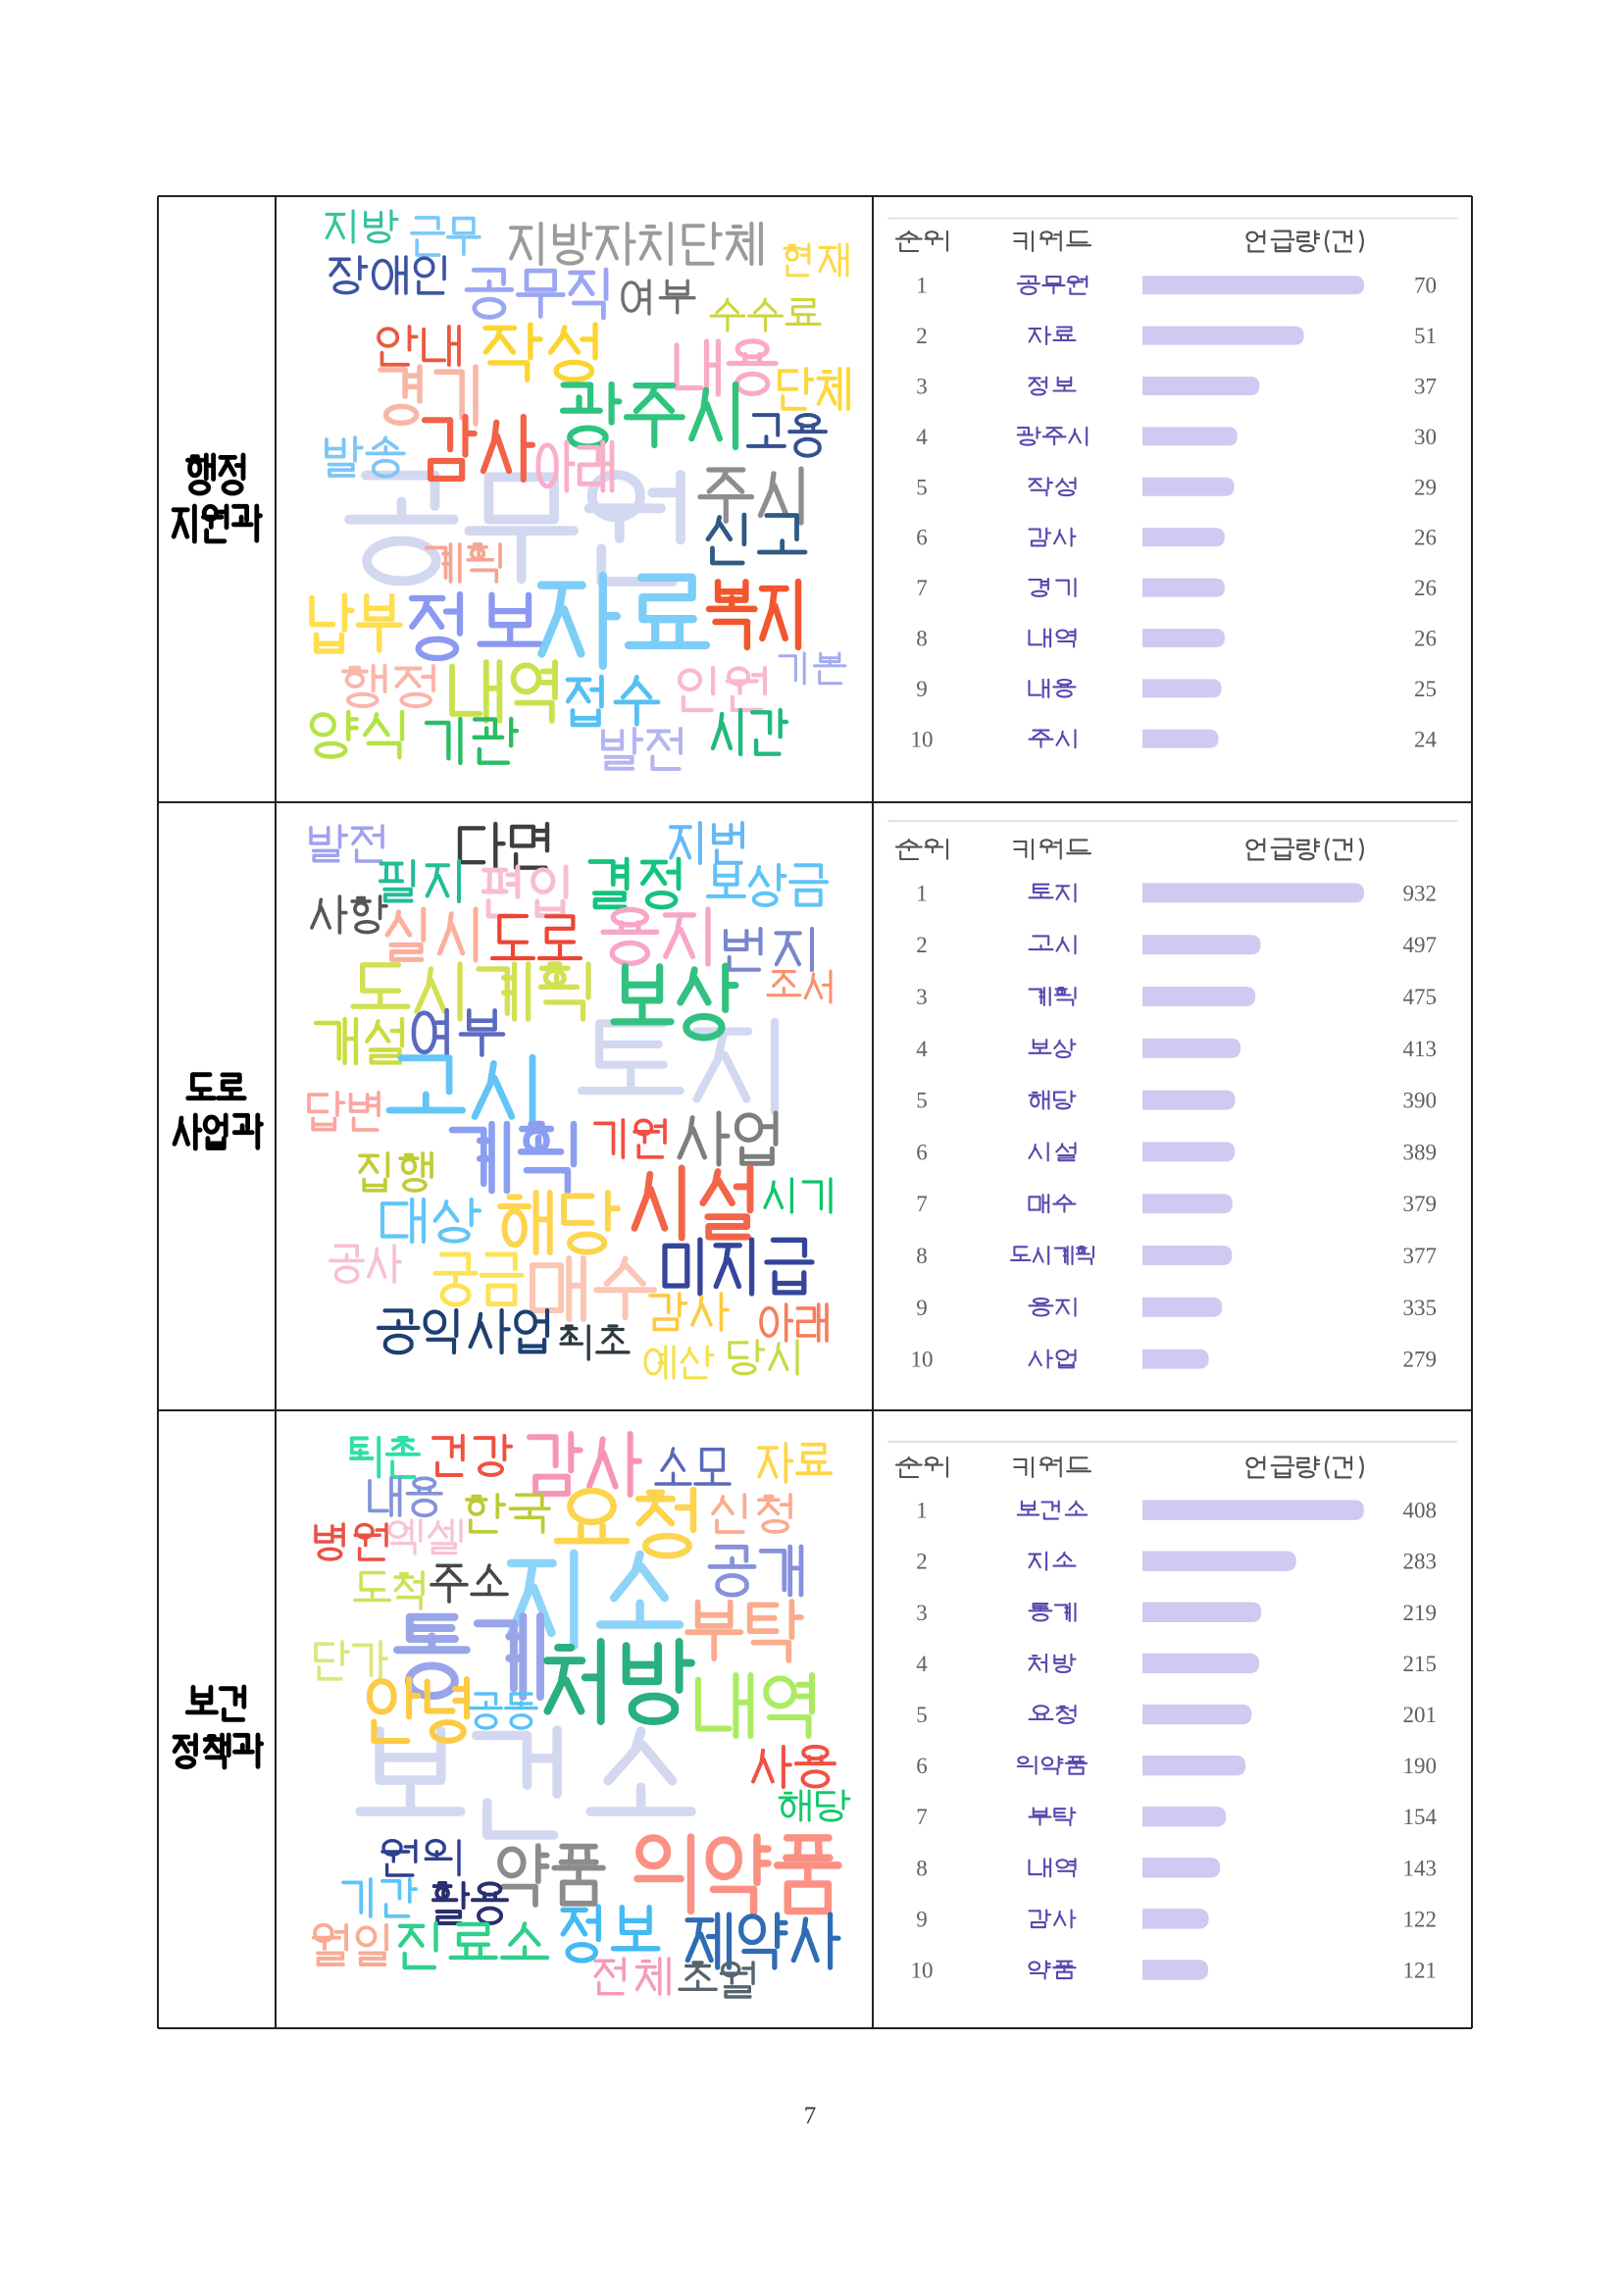 The width and height of the screenshot is (1620, 2296). I want to click on svg-text: 154, so click(1420, 1817).